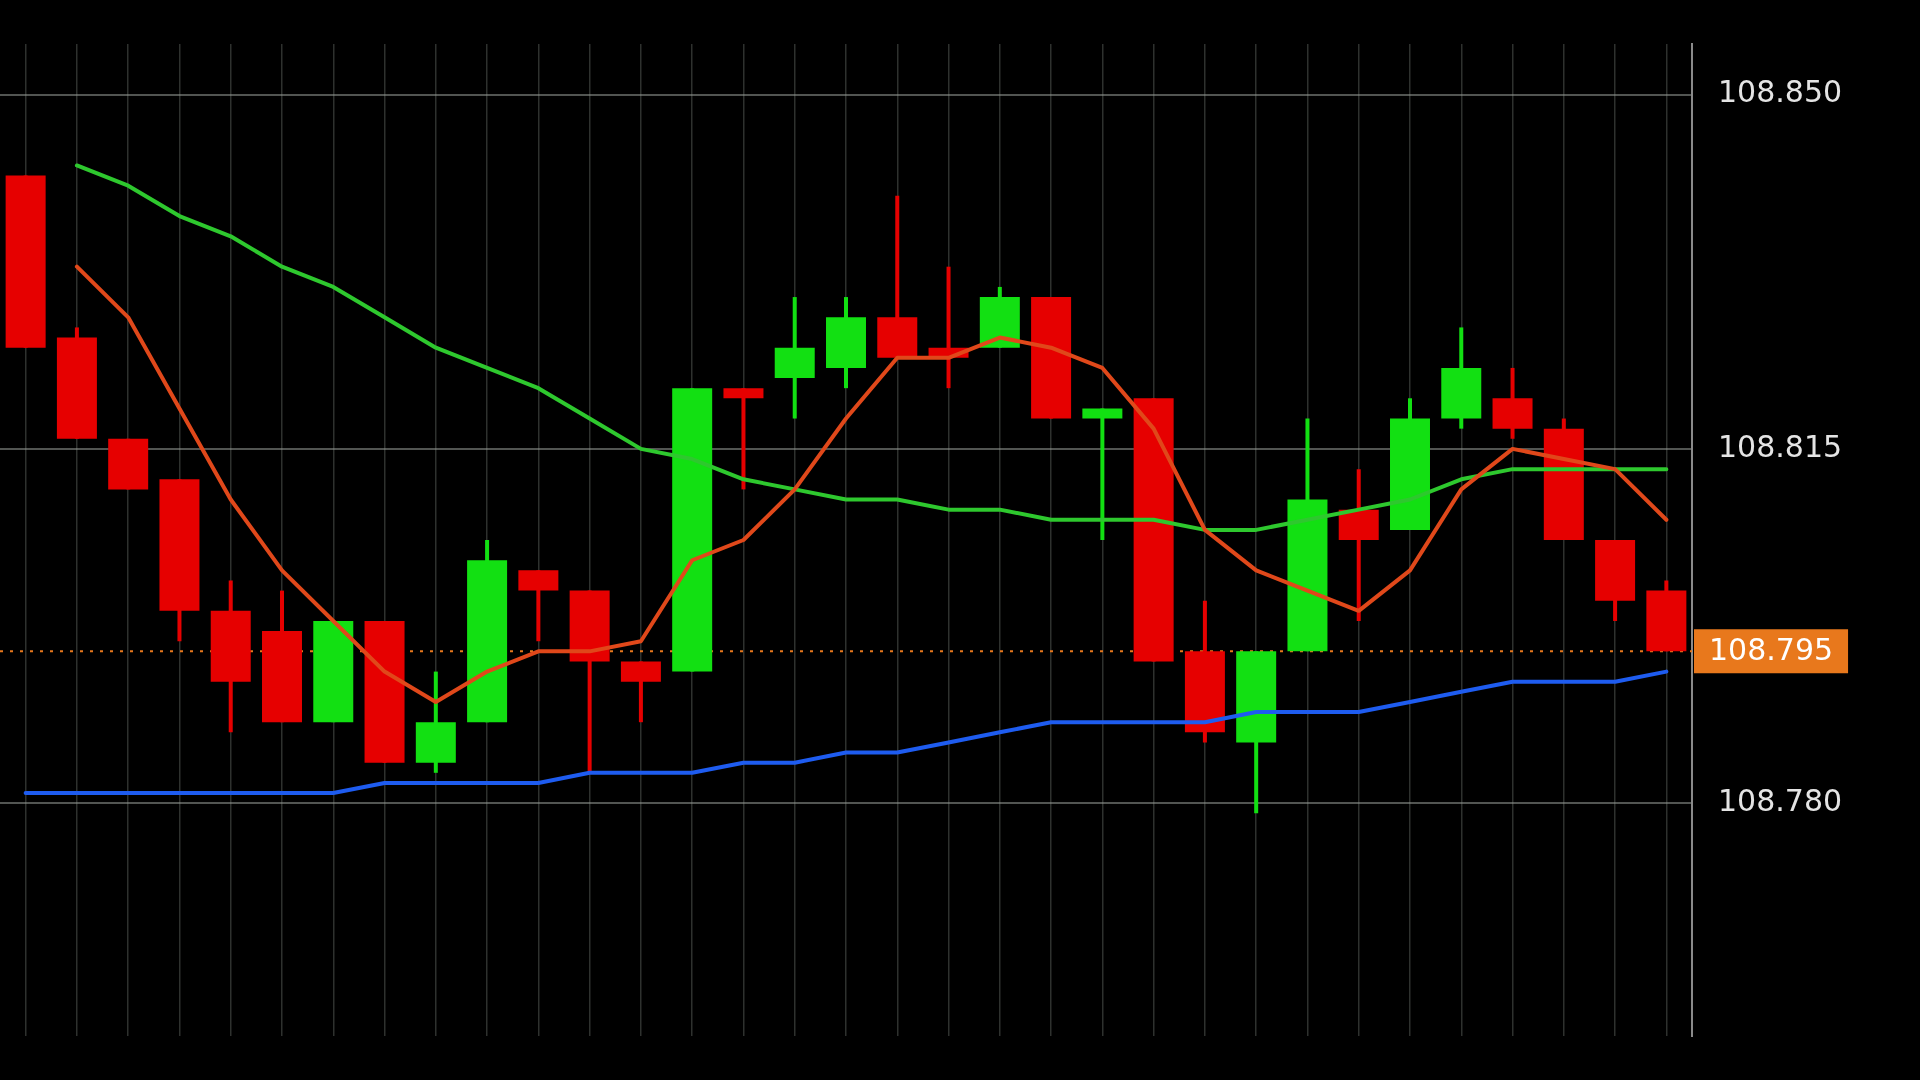  What do you see at coordinates (1780, 446) in the screenshot?
I see `y-tick-label: 108.815` at bounding box center [1780, 446].